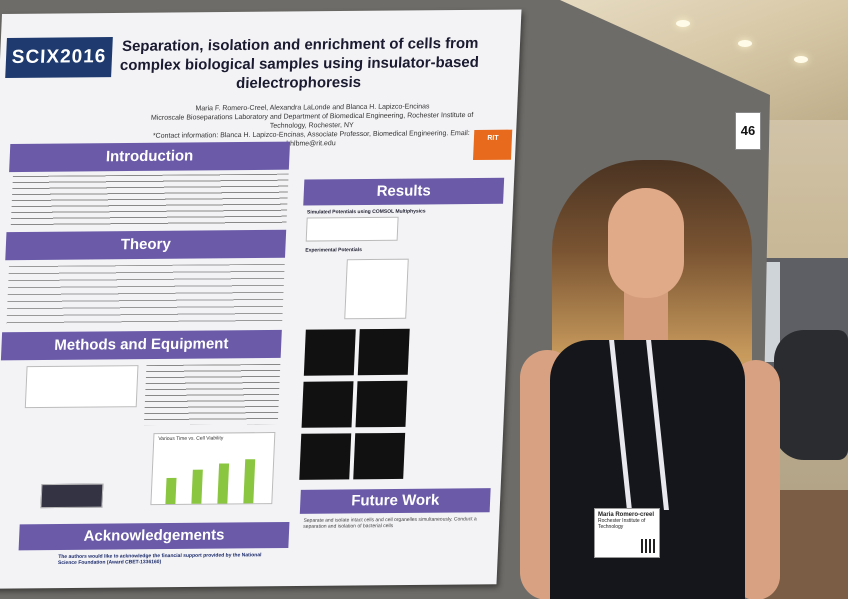 The image size is (848, 599). What do you see at coordinates (648, 546) in the screenshot?
I see `qr-code-icon` at bounding box center [648, 546].